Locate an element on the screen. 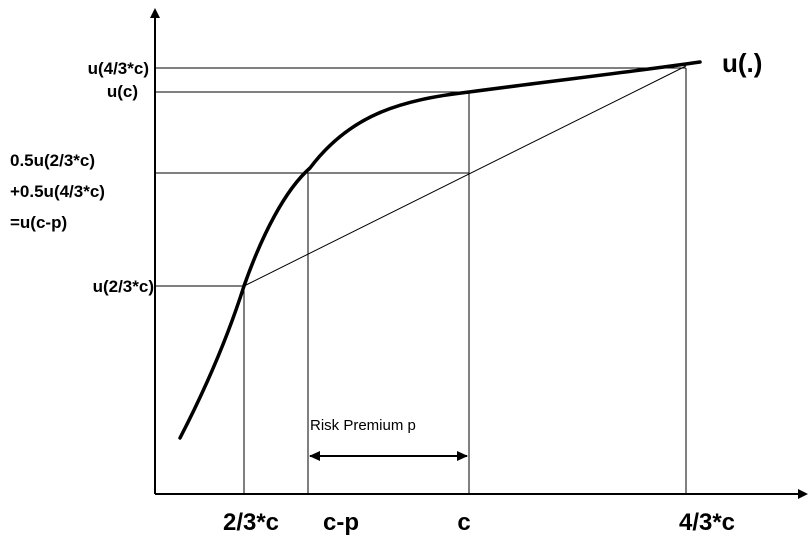  x-label-c: c is located at coordinates (463, 522).